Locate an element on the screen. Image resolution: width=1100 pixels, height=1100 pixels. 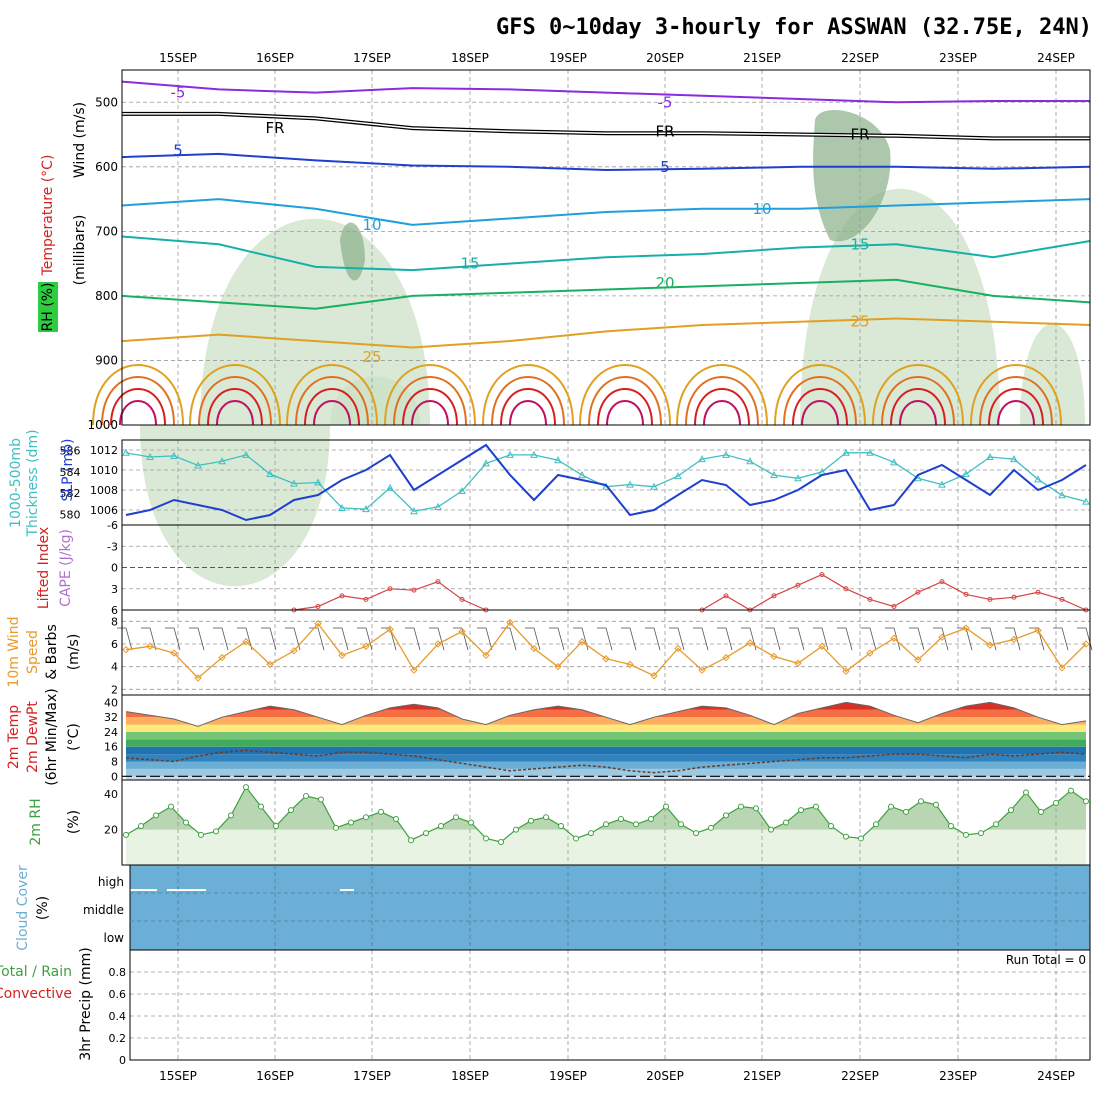
y-tick-label: 700 is located at coordinates (106, 231).